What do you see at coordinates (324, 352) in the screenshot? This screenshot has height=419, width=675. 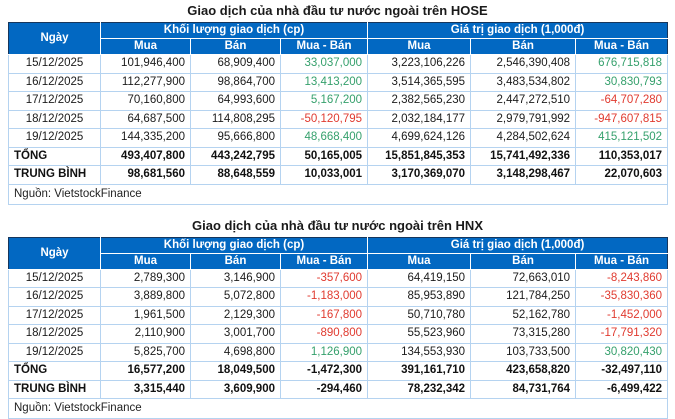 I see `value-cell: 1,126,900` at bounding box center [324, 352].